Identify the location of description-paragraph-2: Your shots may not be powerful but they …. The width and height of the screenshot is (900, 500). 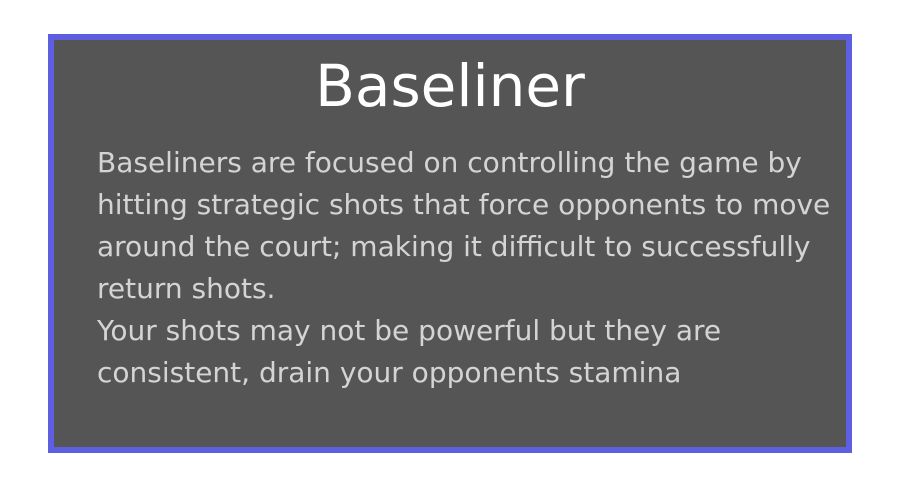
(409, 351).